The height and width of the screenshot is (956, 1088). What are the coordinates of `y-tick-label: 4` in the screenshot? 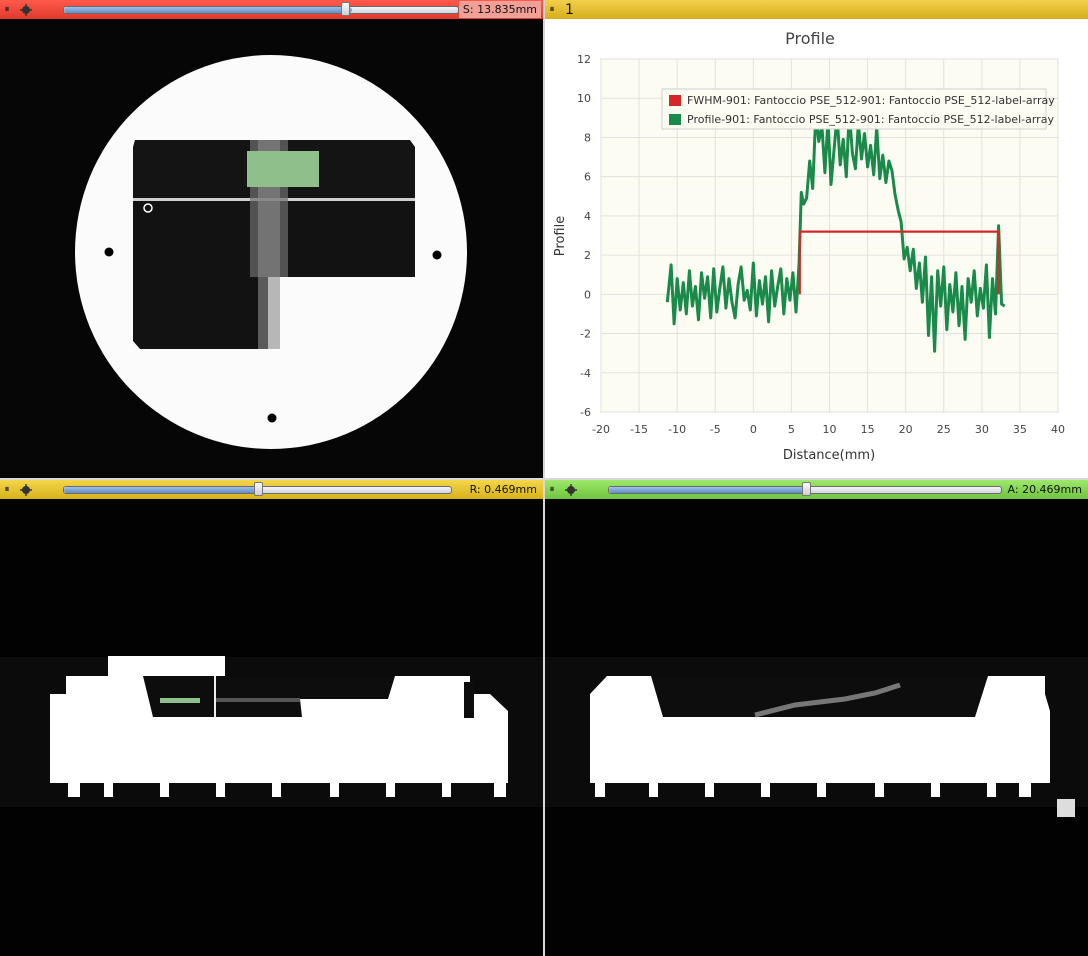 It's located at (587, 216).